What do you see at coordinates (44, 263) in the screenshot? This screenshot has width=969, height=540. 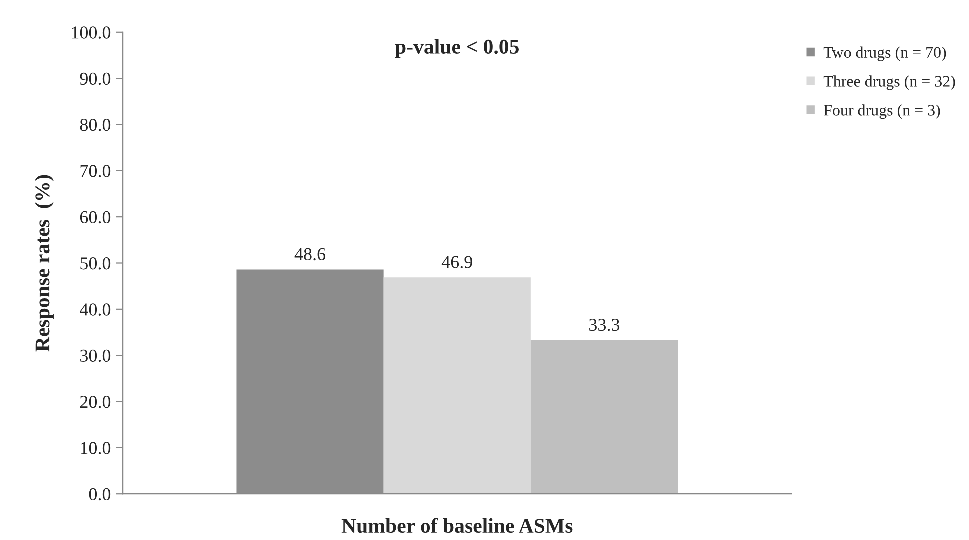 I see `y-axis-title: Response rates (%)` at bounding box center [44, 263].